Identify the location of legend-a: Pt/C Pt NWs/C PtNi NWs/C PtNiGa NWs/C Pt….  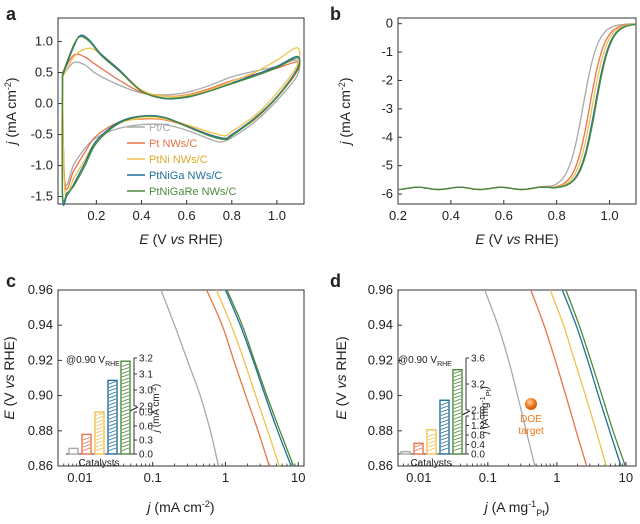
(181, 160).